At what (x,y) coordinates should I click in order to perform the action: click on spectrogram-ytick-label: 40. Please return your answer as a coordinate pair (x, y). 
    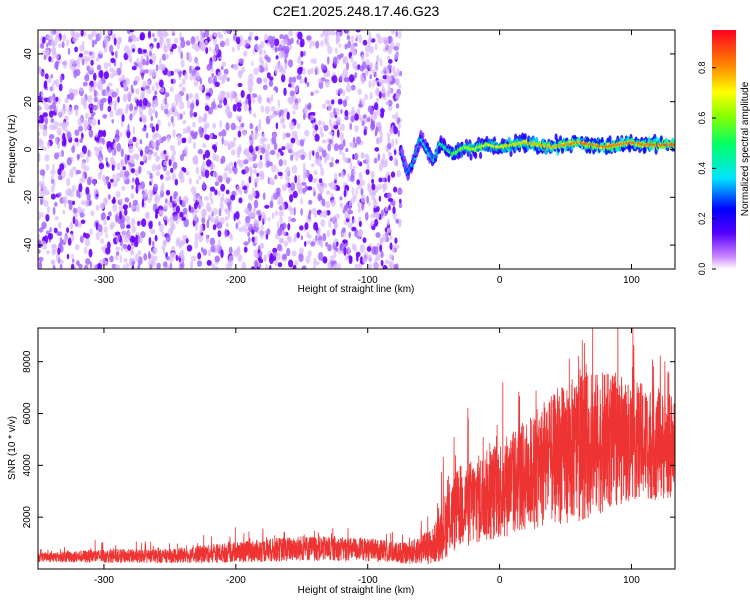
    Looking at the image, I should click on (28, 54).